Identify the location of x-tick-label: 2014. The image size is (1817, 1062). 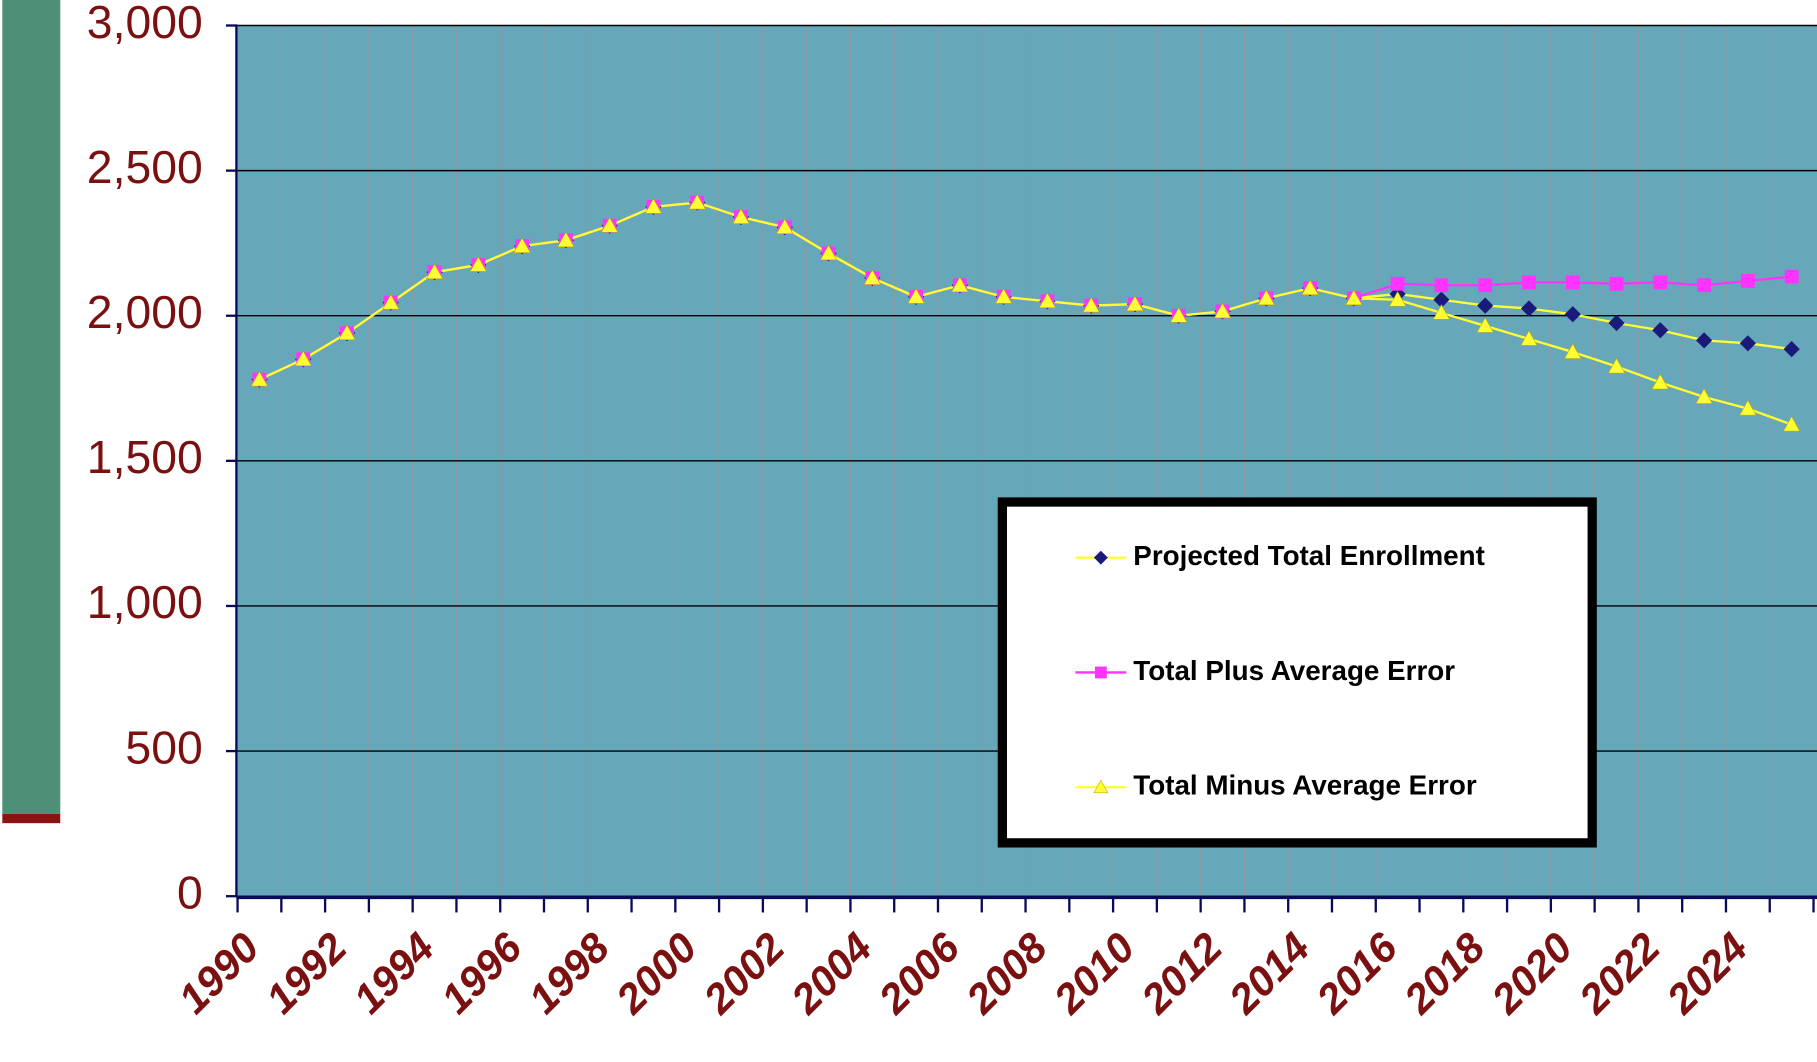
(1269, 973).